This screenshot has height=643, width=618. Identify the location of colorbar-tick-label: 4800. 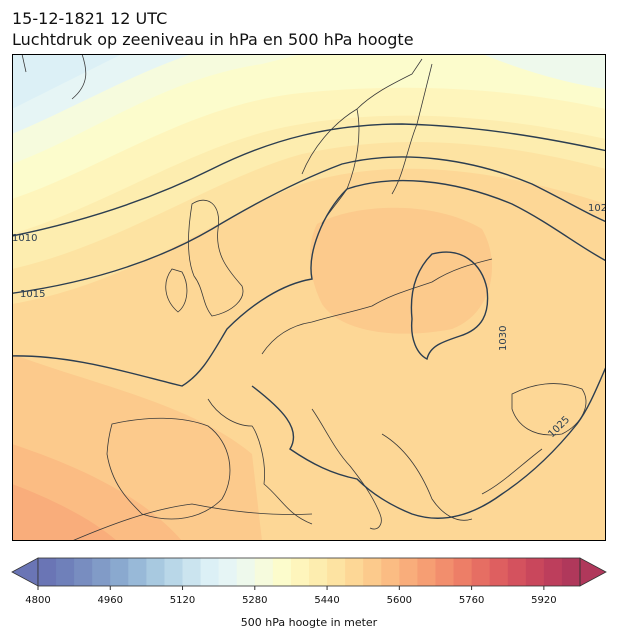
(37, 600).